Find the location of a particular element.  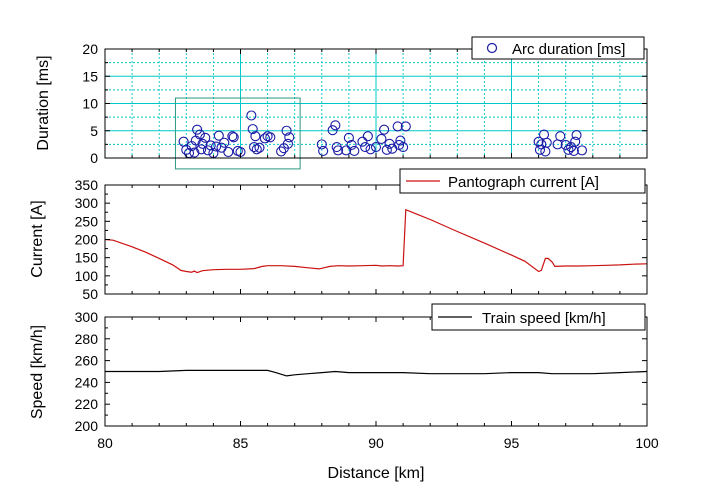

train-speed-line is located at coordinates (376, 373).